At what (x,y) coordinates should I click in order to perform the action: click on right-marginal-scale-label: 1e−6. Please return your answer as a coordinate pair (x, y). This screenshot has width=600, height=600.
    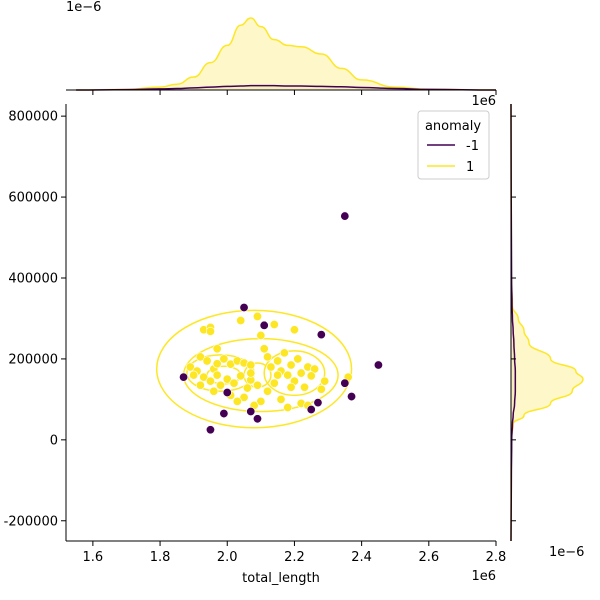
    Looking at the image, I should click on (566, 552).